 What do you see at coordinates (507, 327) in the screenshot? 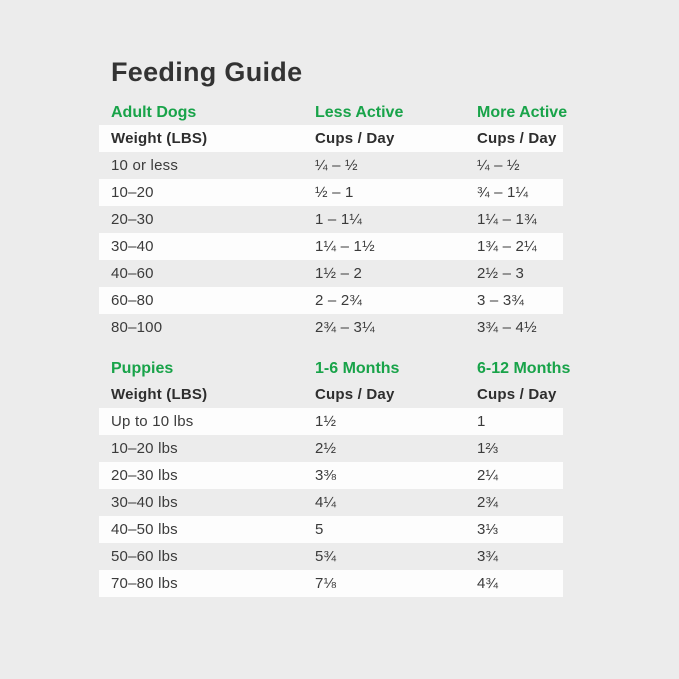
I see `more-active-cups-cell: 3¾ – 4½` at bounding box center [507, 327].